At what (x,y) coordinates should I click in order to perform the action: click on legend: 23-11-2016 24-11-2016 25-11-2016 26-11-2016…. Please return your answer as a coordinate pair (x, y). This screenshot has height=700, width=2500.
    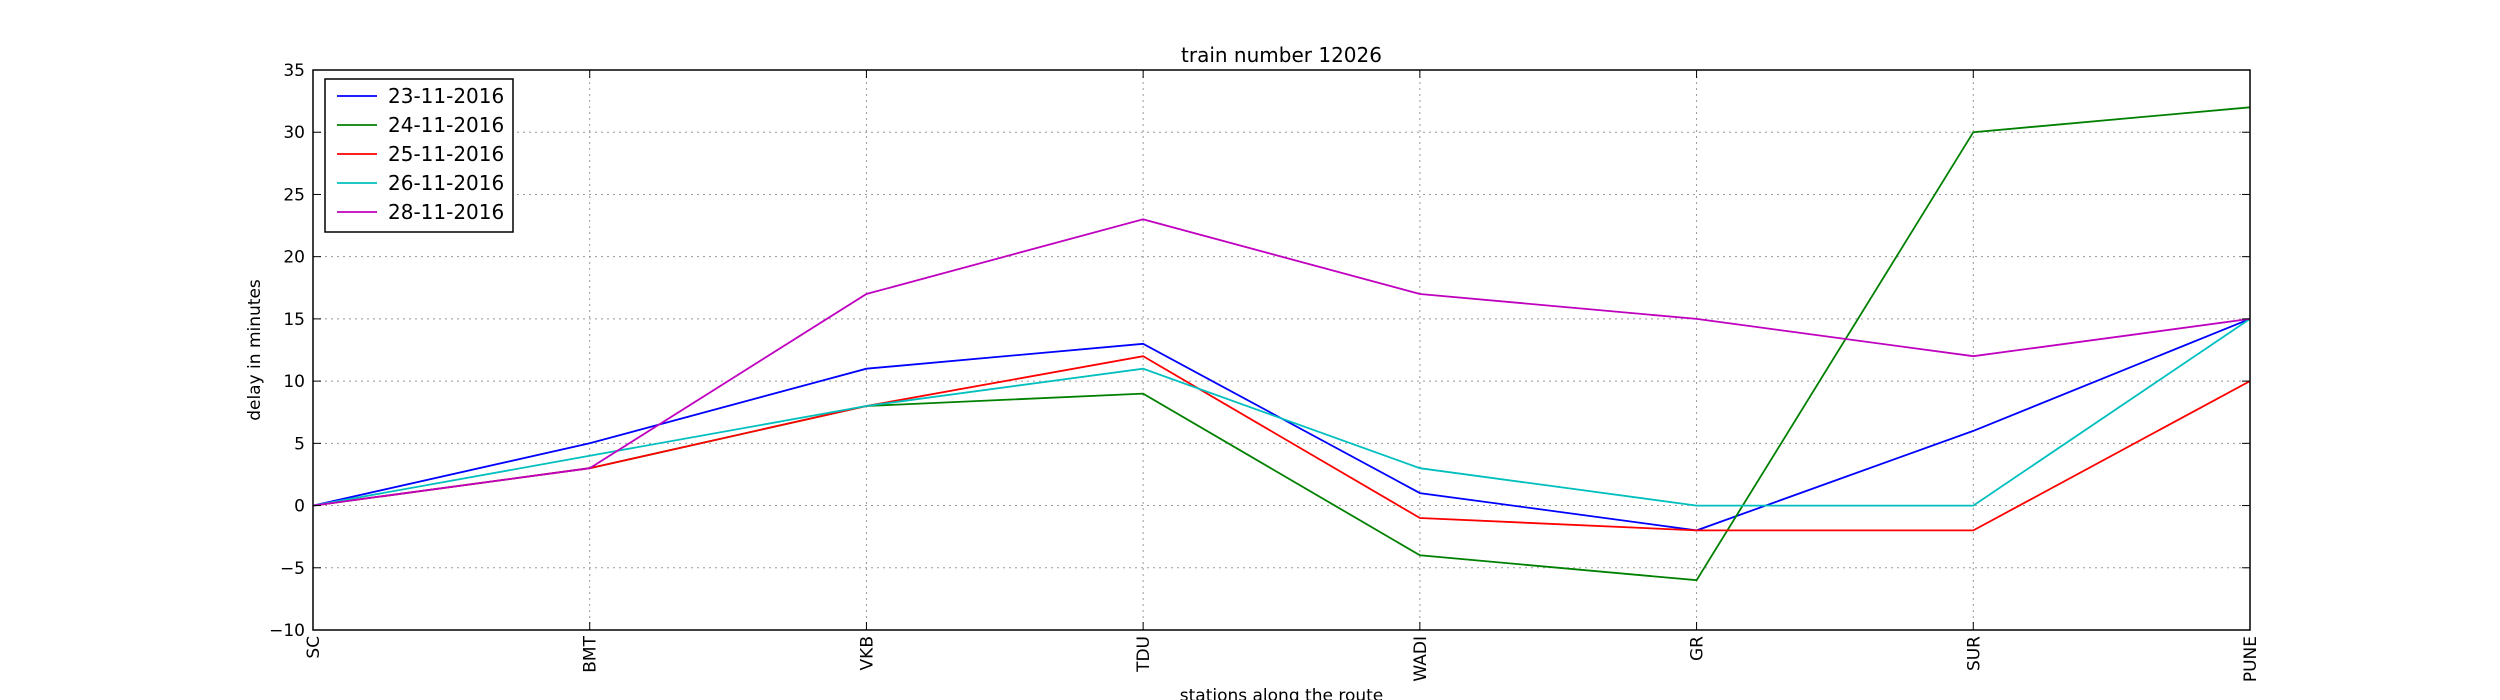
    Looking at the image, I should click on (419, 155).